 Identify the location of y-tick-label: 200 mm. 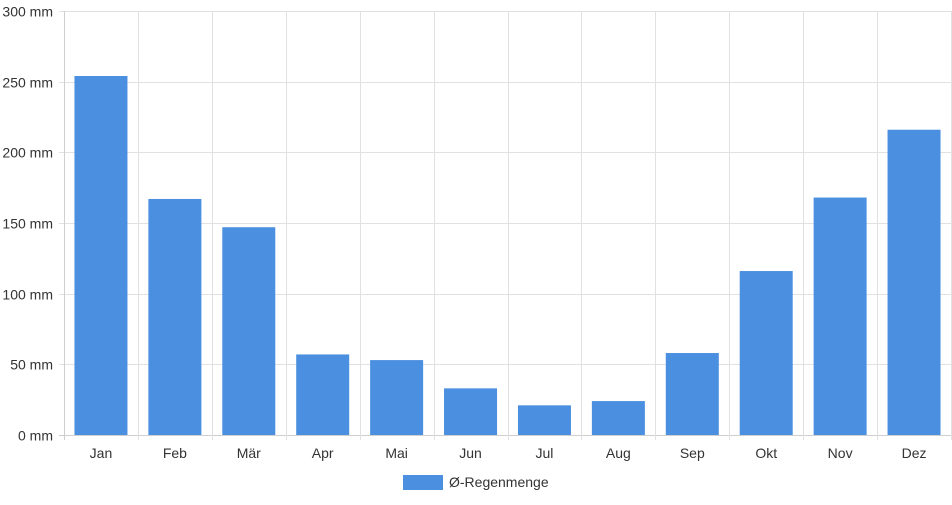
(27, 153).